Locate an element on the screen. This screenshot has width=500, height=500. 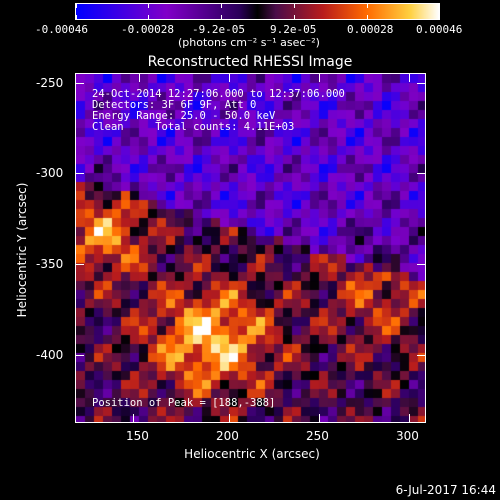
colorbar-tick-label: -0.00028 is located at coordinates (147, 29).